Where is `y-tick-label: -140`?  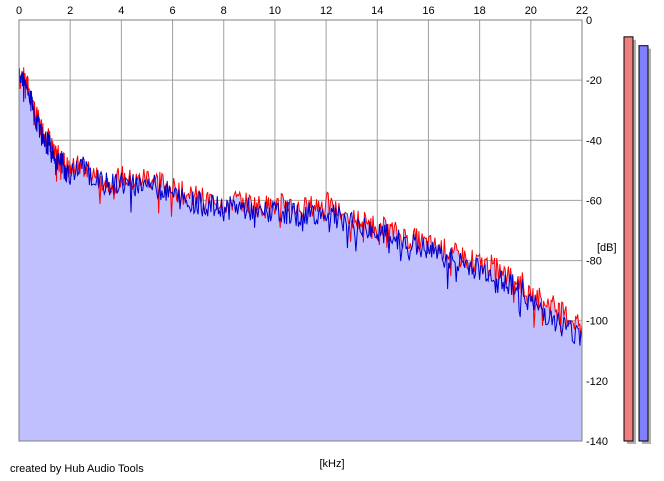 y-tick-label: -140 is located at coordinates (597, 442).